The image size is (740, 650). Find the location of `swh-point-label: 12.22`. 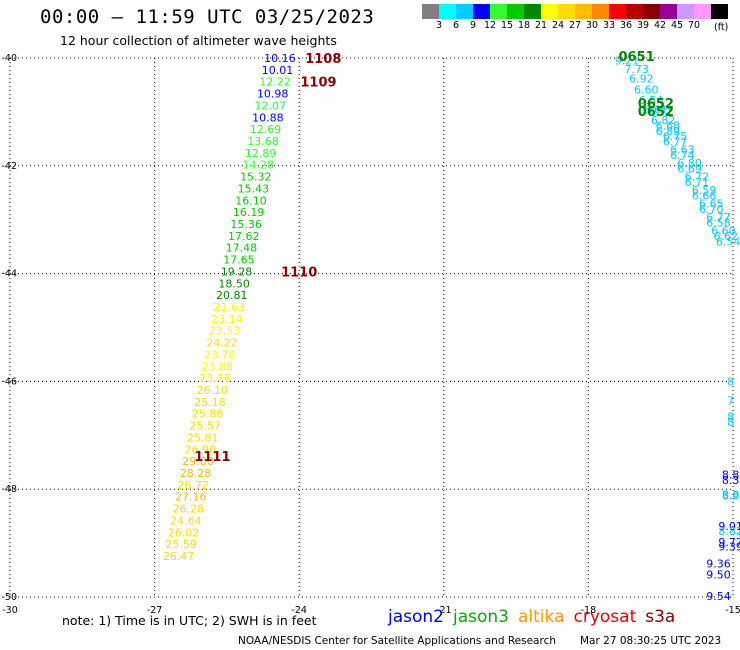

swh-point-label: 12.22 is located at coordinates (275, 82).